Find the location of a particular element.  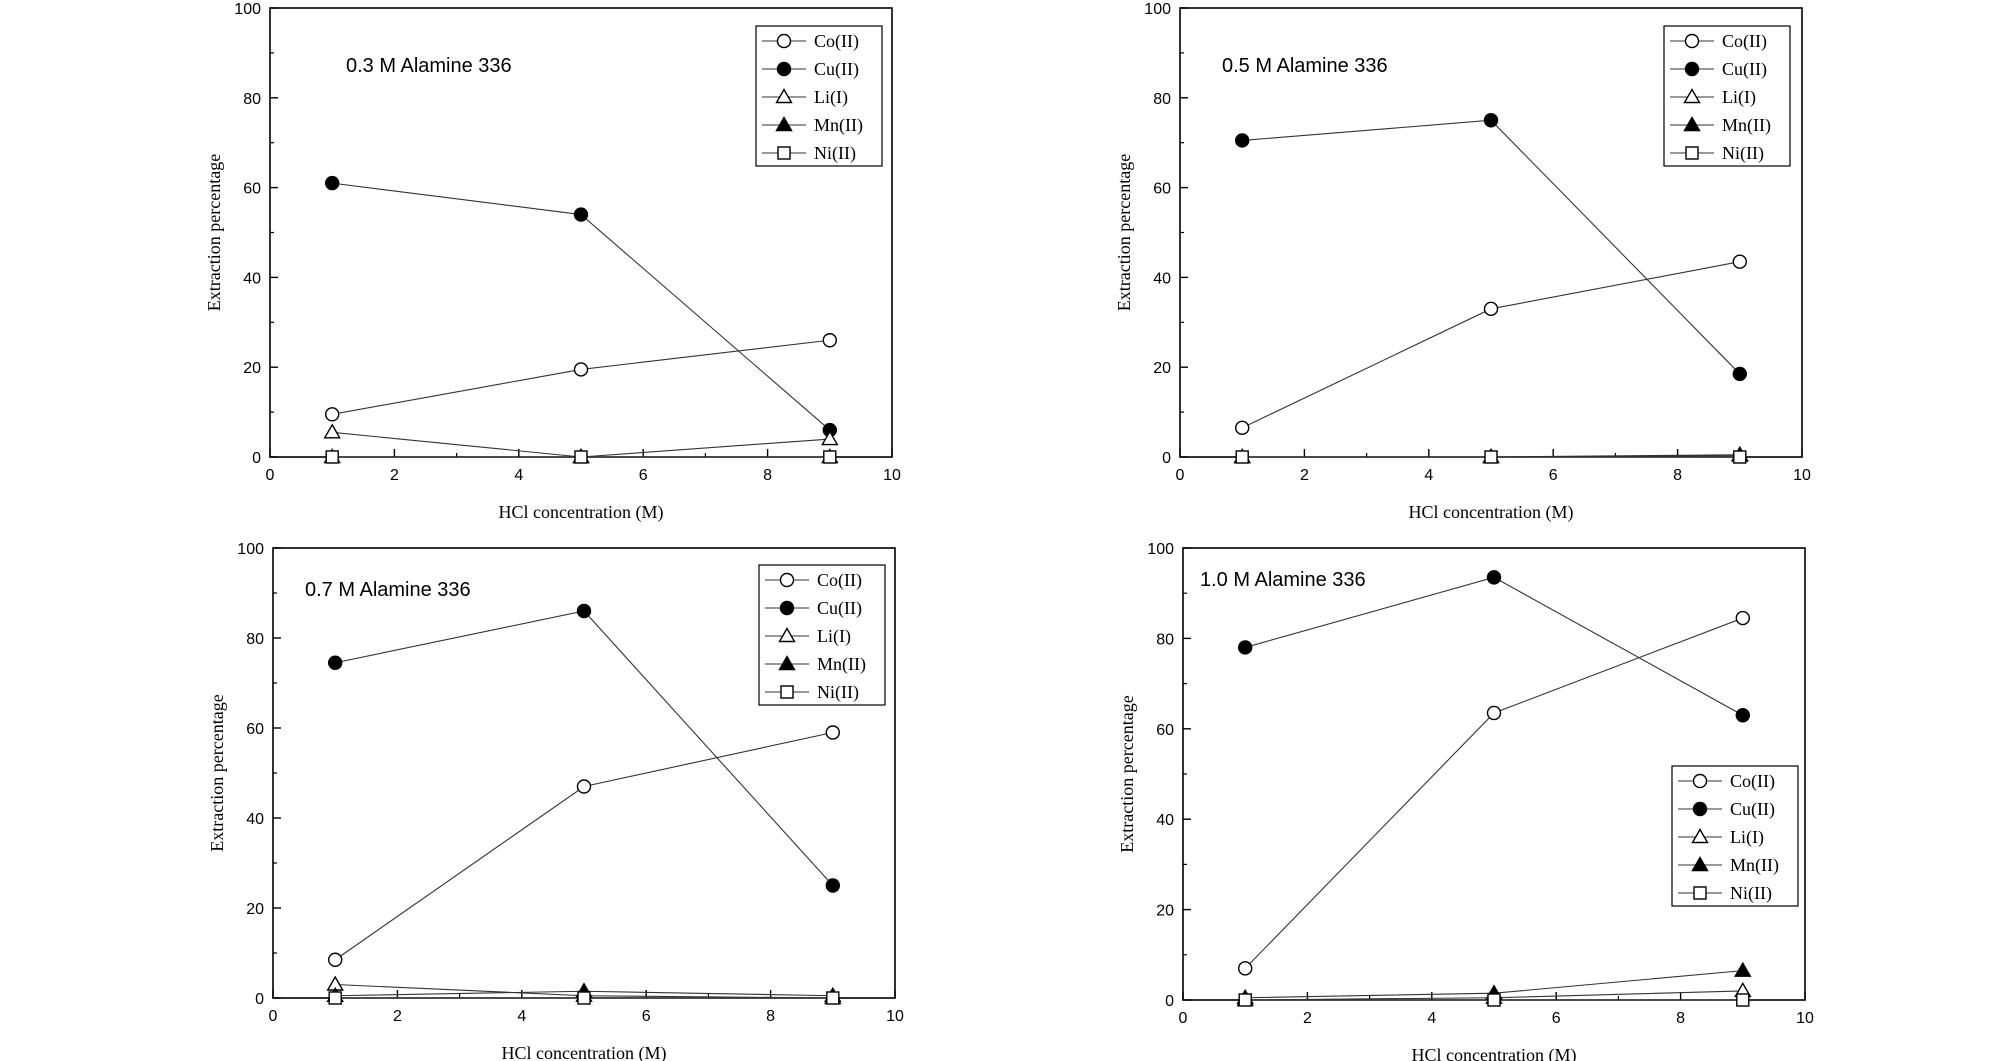

x-tick-label: 2 is located at coordinates (397, 1016).